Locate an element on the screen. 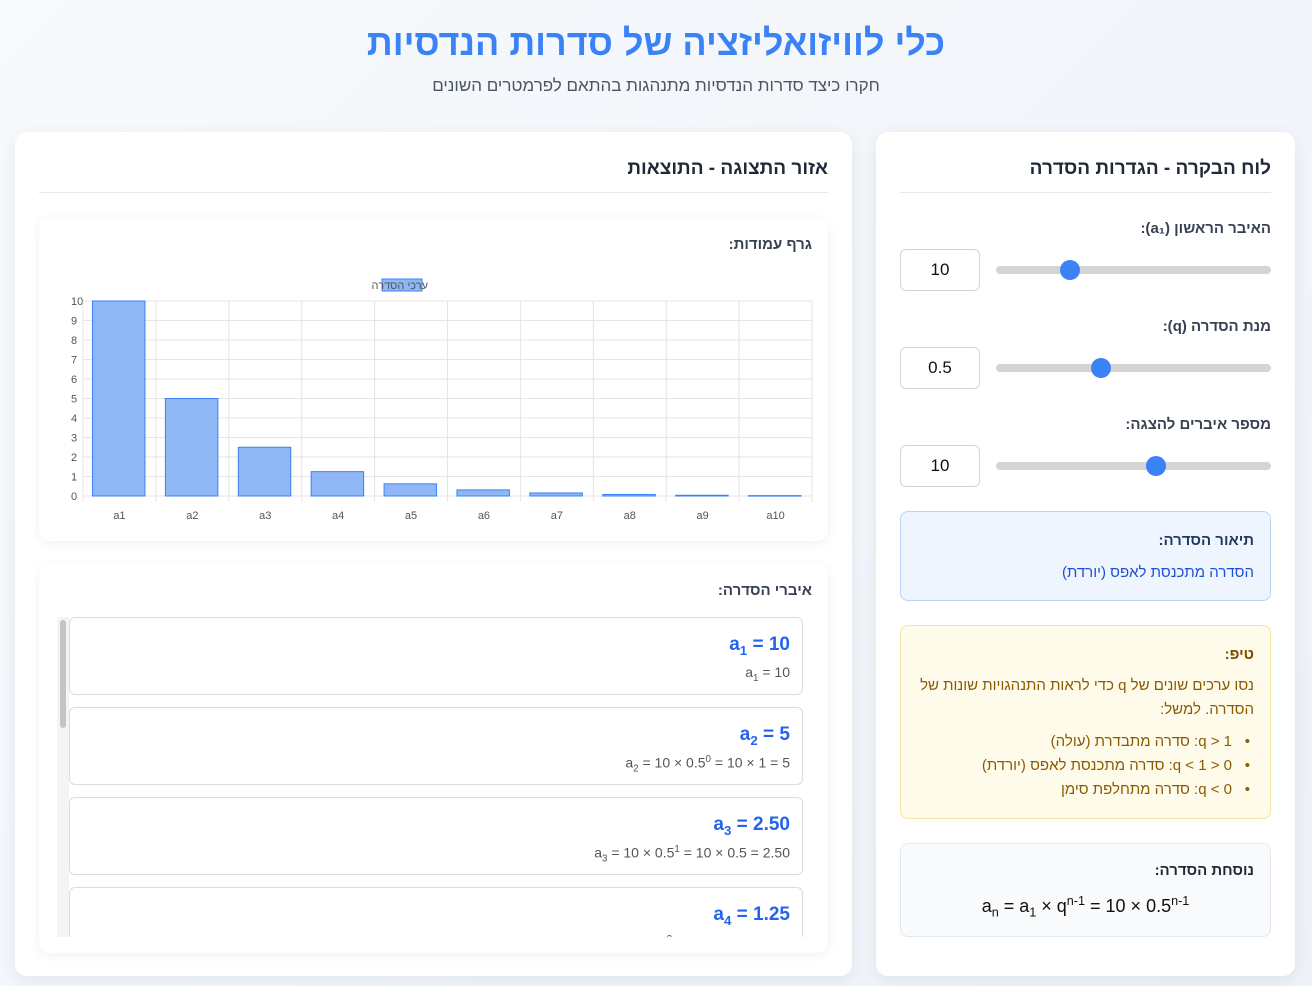 This screenshot has width=1312, height=986. y-tick-label: 3 is located at coordinates (74, 439).